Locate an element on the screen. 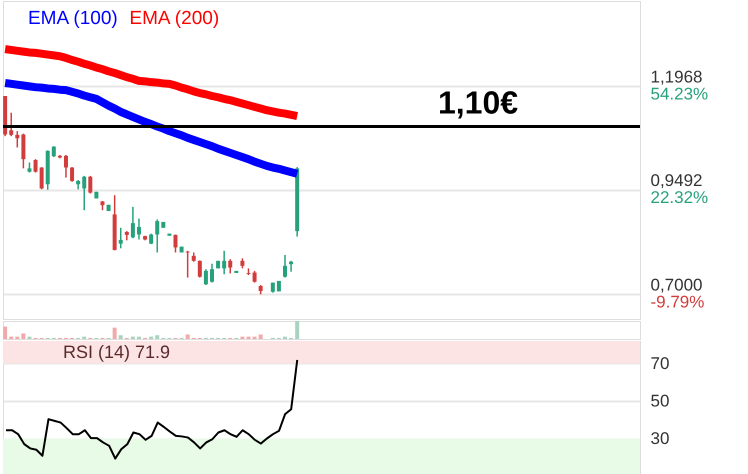  y-tick-label: 0,9492 is located at coordinates (676, 180).